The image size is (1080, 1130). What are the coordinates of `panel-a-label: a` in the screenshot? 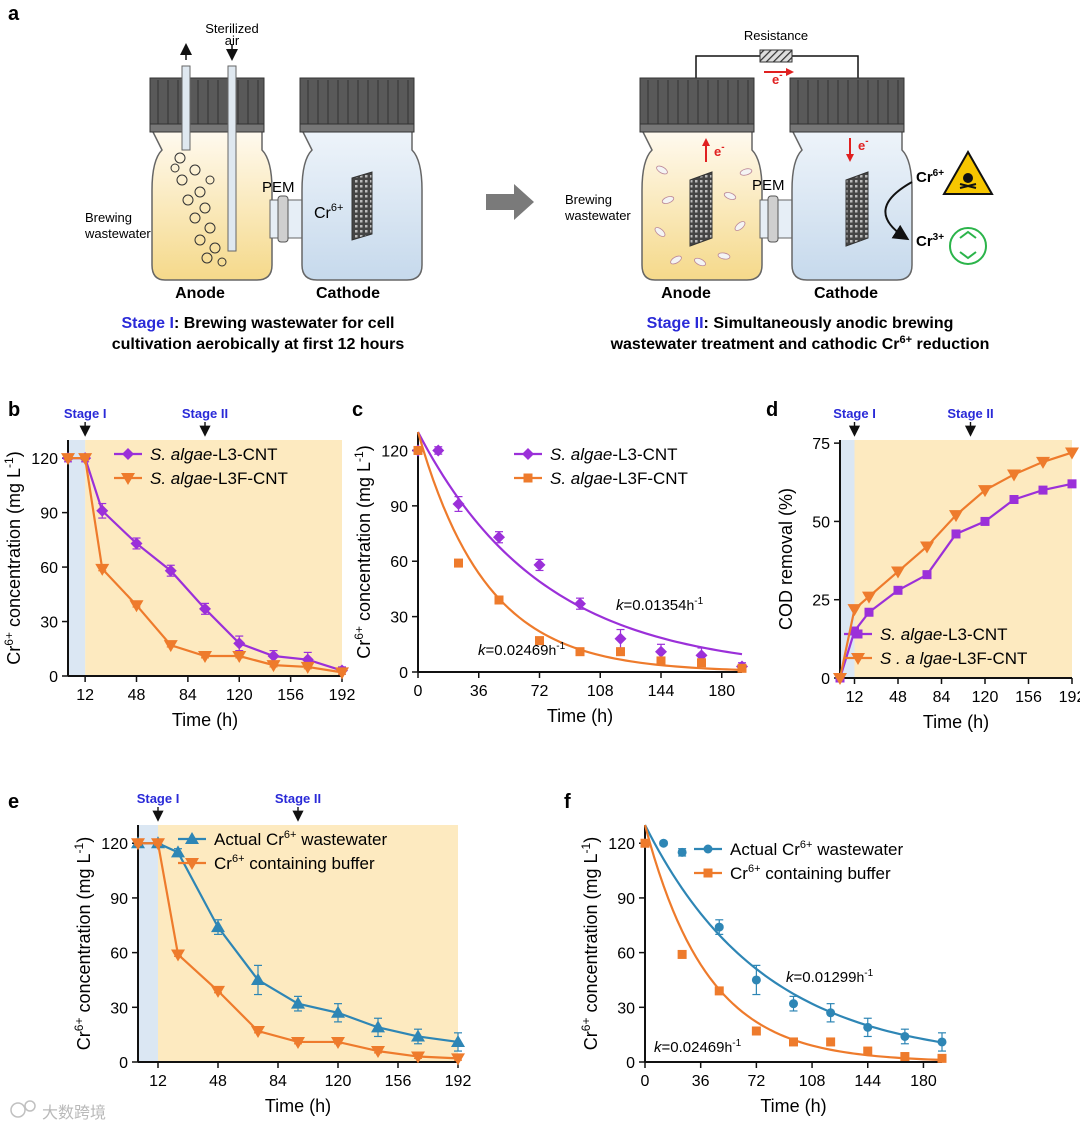 It's located at (14, 14).